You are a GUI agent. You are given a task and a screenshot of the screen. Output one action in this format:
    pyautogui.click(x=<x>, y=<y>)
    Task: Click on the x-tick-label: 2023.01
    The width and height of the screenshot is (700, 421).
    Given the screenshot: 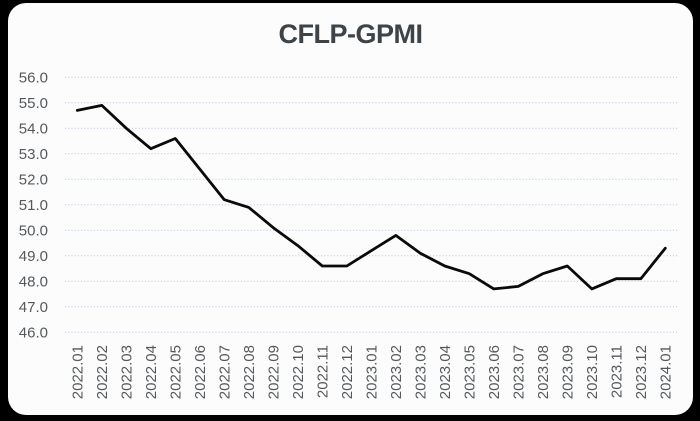 What is the action you would take?
    pyautogui.click(x=371, y=372)
    